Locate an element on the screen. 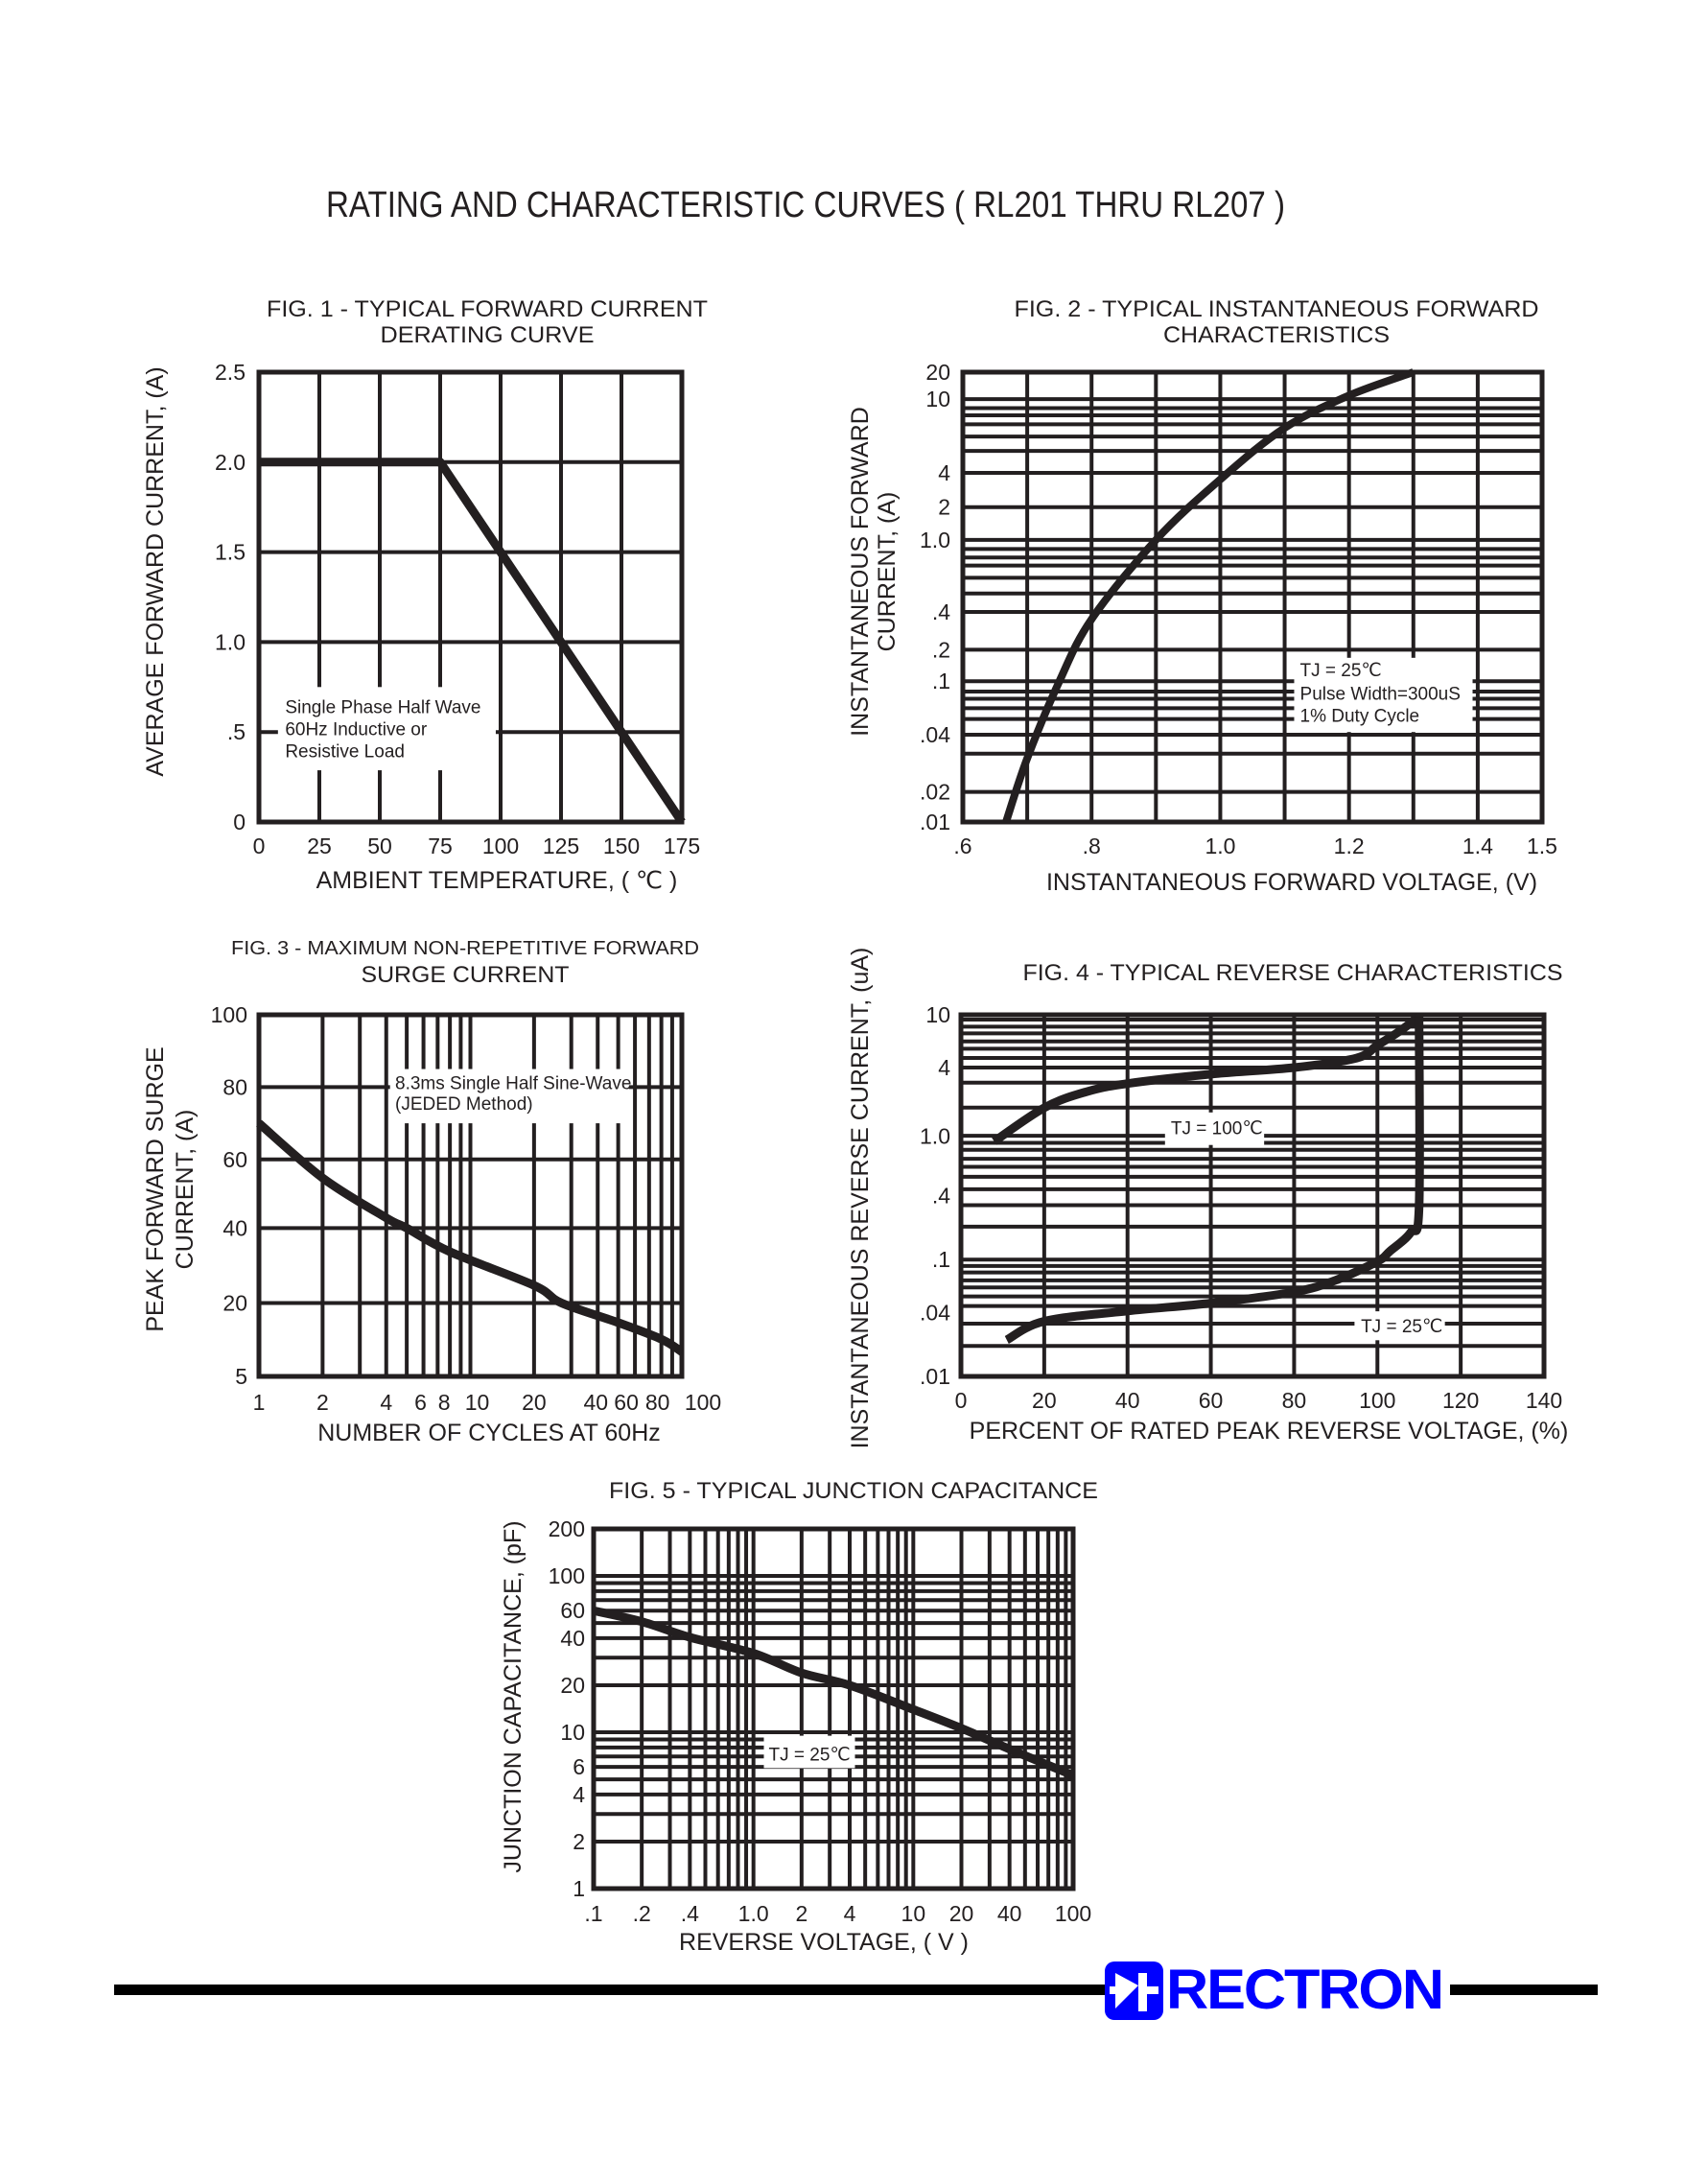 This screenshot has height=2161, width=1708. y-tick-label: .01 is located at coordinates (935, 1376).